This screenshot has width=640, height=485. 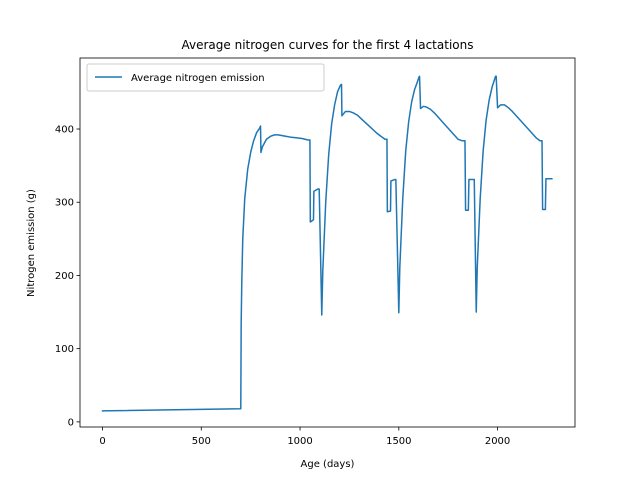 I want to click on y-axis: 0 100 200 300 400, so click(x=67, y=276).